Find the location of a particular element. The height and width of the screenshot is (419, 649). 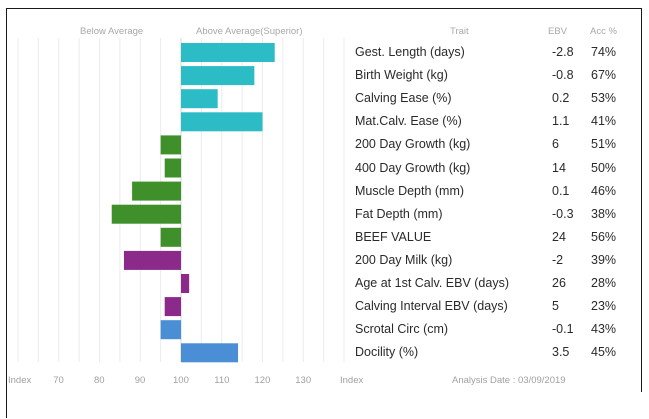

trait-name: Mat.Calv. Ease (%) is located at coordinates (408, 121).